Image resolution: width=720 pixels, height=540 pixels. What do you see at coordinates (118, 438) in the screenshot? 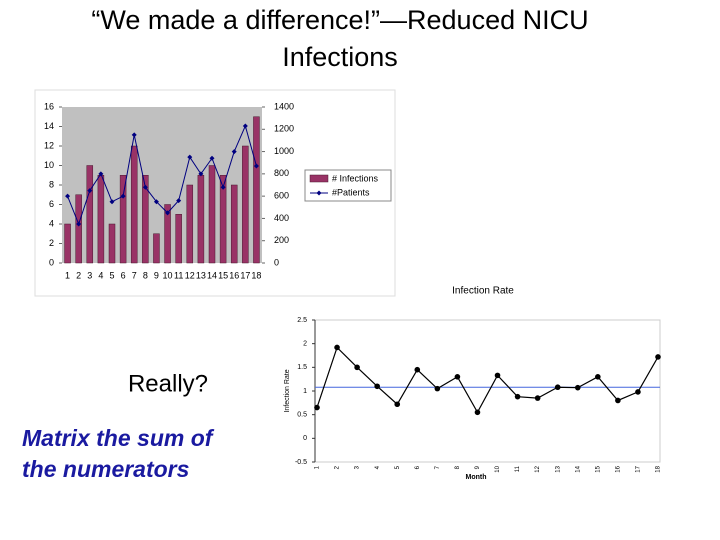
I see `note: Matrix the sum of` at bounding box center [118, 438].